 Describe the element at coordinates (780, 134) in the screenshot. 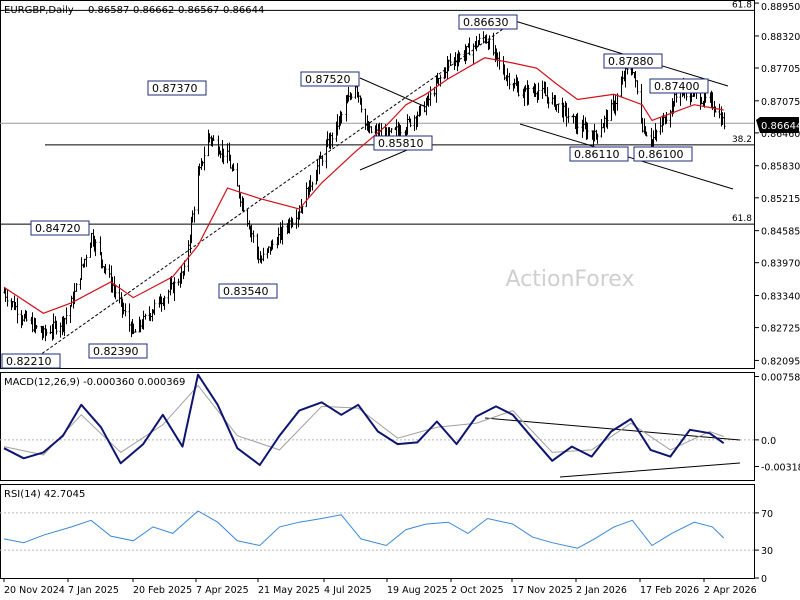

I see `y-tick-label: 0.86460` at that location.